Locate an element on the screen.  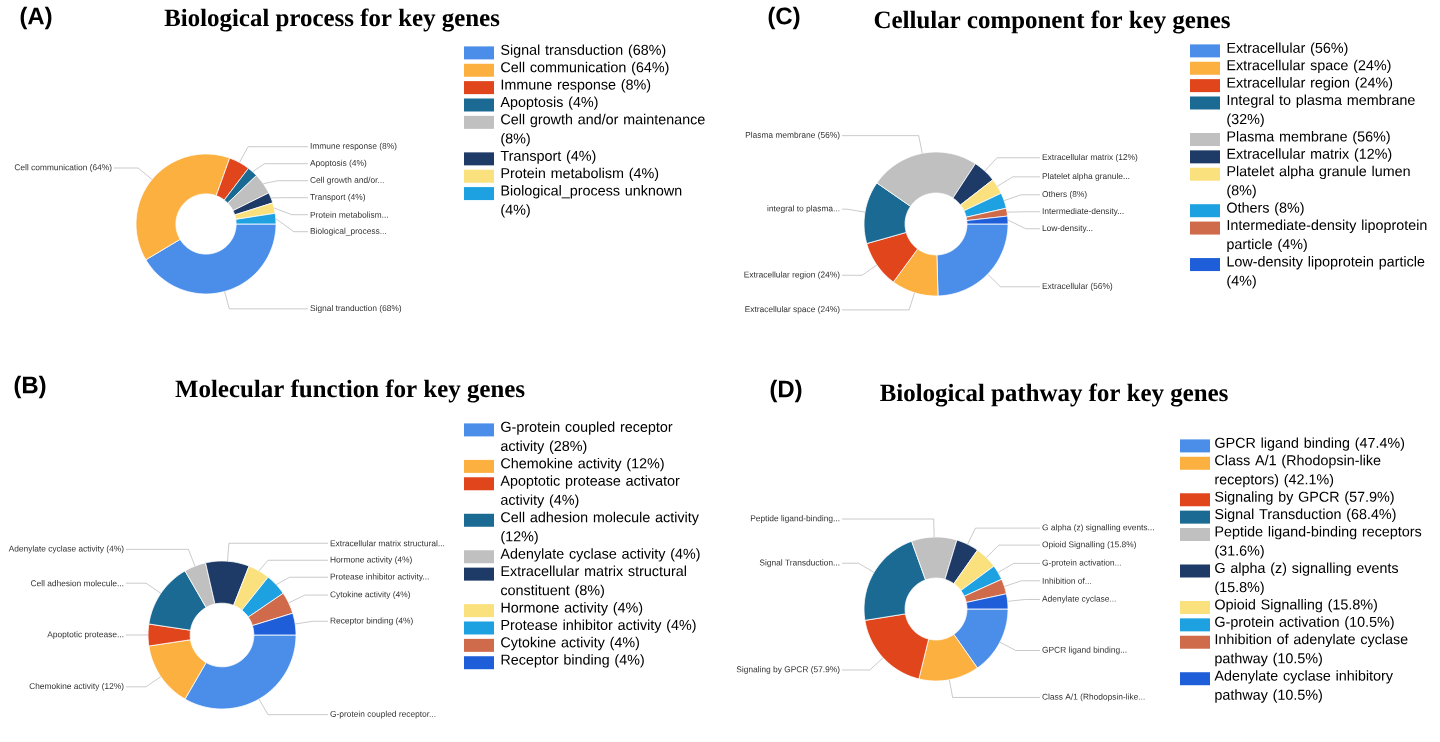
text: (C) is located at coordinates (784, 18).